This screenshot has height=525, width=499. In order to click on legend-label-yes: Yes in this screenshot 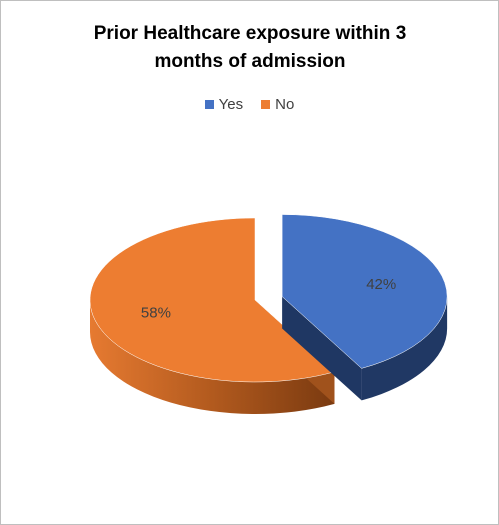, I will do `click(231, 104)`.